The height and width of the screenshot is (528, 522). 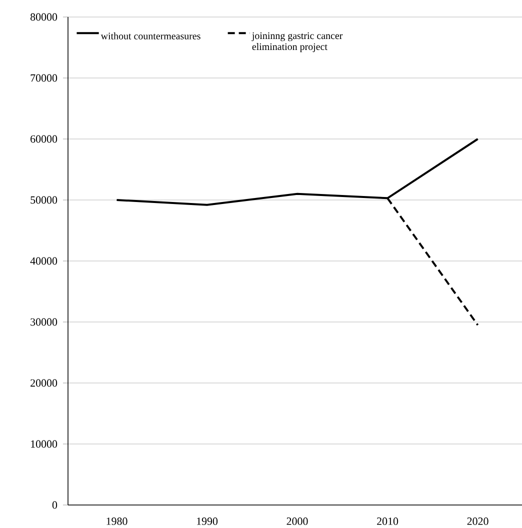 I want to click on y-tick-label: 40000, so click(x=44, y=261).